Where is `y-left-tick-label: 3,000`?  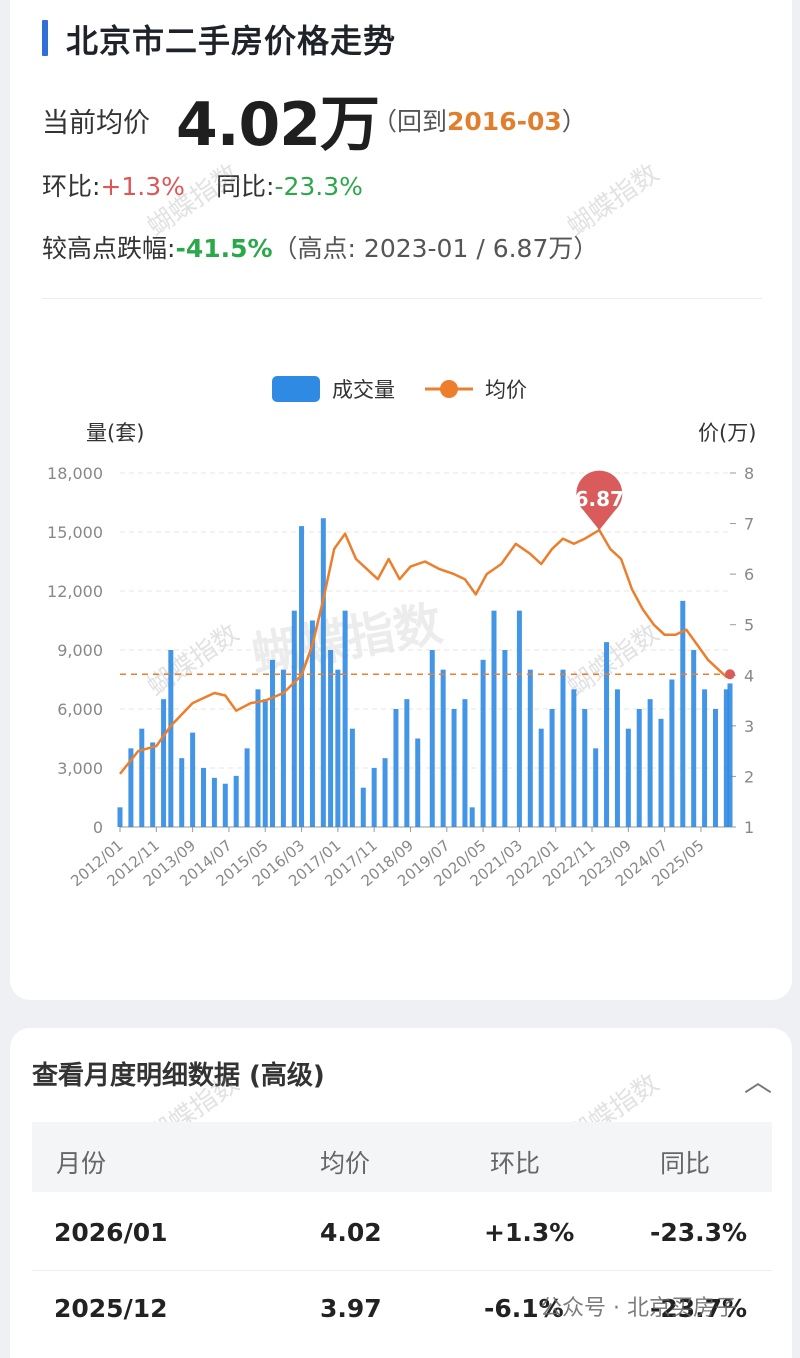
y-left-tick-label: 3,000 is located at coordinates (80, 768).